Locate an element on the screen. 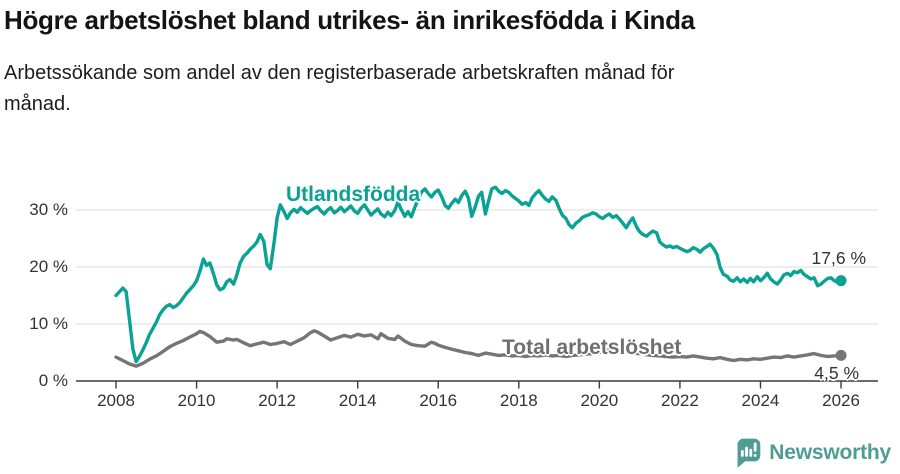  series-label-total-arbetsloshet: Total arbetslöshet is located at coordinates (592, 347).